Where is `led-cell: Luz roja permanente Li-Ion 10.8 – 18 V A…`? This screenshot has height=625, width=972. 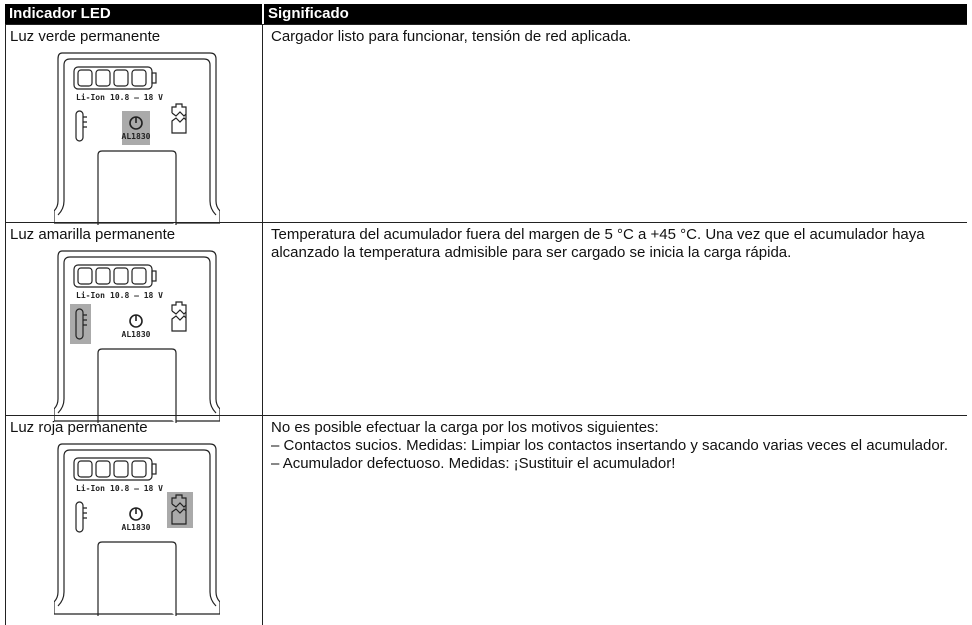 led-cell: Luz roja permanente Li-Ion 10.8 – 18 V A… is located at coordinates (134, 520).